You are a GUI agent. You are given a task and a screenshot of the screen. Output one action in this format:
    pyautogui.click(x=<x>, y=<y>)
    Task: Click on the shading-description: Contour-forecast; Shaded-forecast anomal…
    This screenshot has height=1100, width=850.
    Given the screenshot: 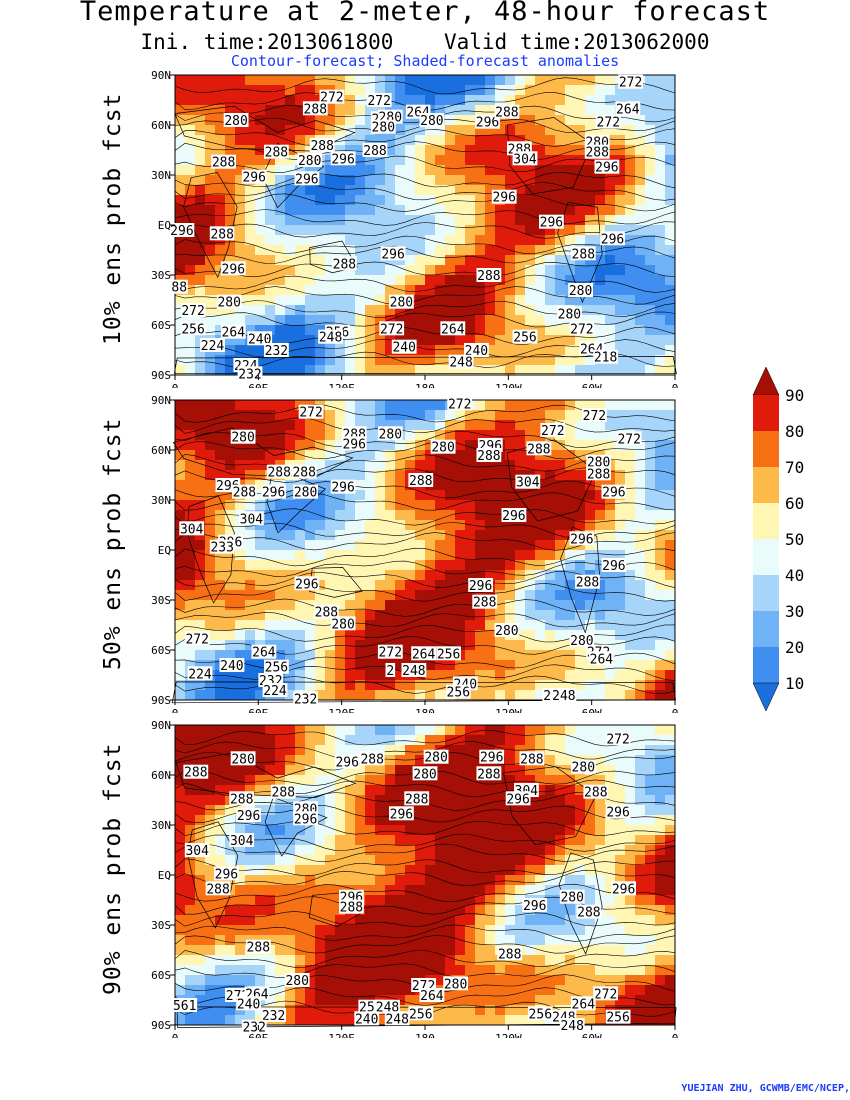 What is the action you would take?
    pyautogui.click(x=425, y=61)
    